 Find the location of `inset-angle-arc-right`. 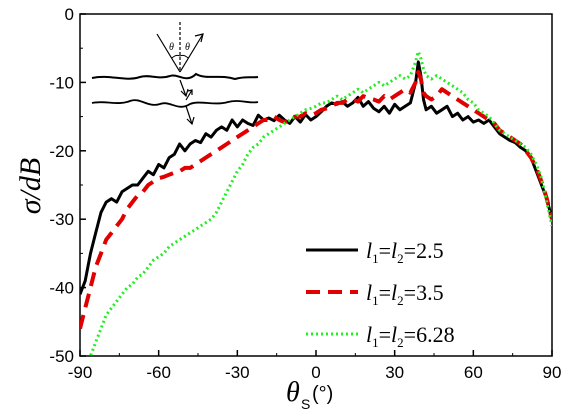

inset-angle-arc-right is located at coordinates (184, 56).